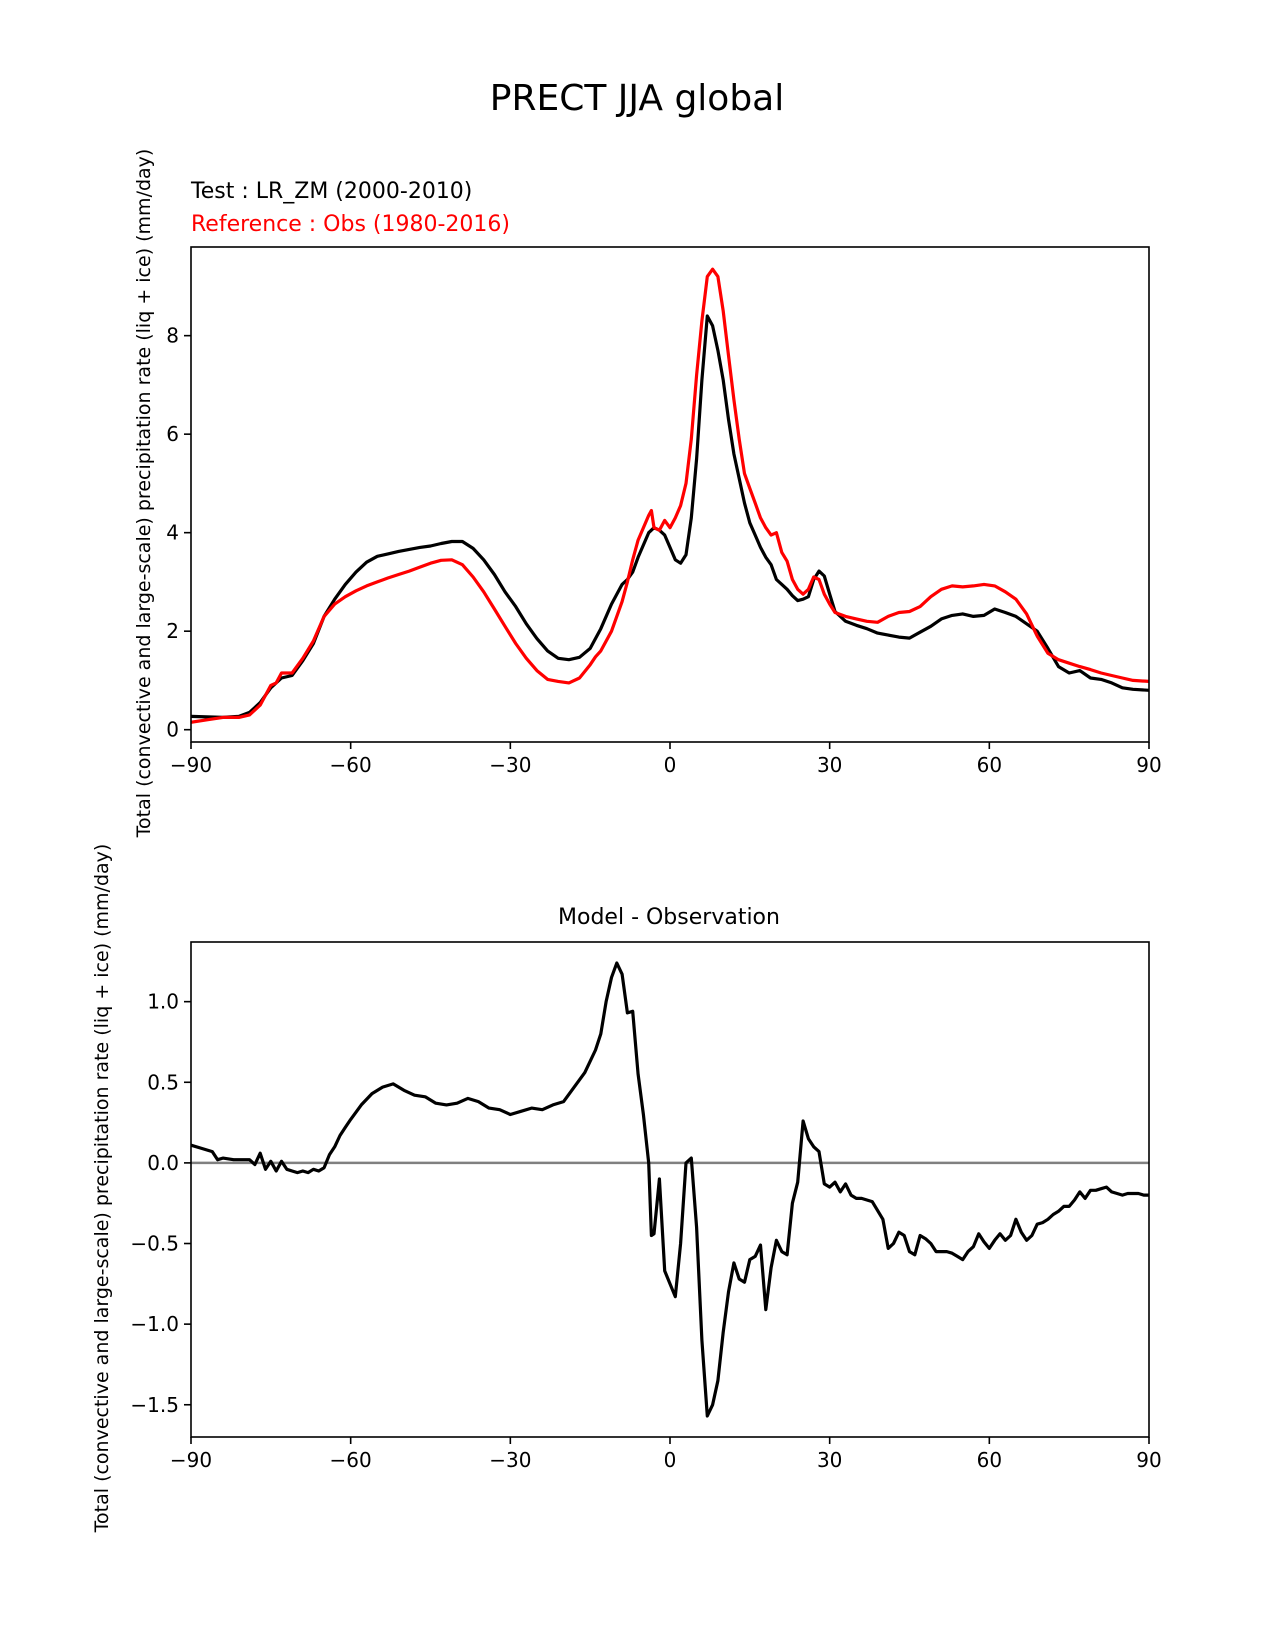 This screenshot has height=1650, width=1275. What do you see at coordinates (669, 917) in the screenshot?
I see `bottom-panel-title: Model - Observation` at bounding box center [669, 917].